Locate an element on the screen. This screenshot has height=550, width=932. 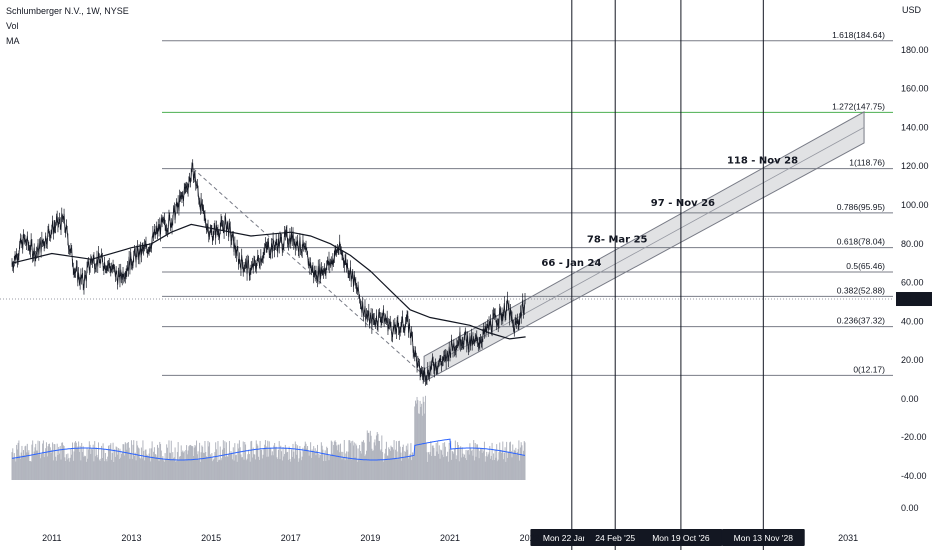
volume-legend: Vol is located at coordinates (12, 26).